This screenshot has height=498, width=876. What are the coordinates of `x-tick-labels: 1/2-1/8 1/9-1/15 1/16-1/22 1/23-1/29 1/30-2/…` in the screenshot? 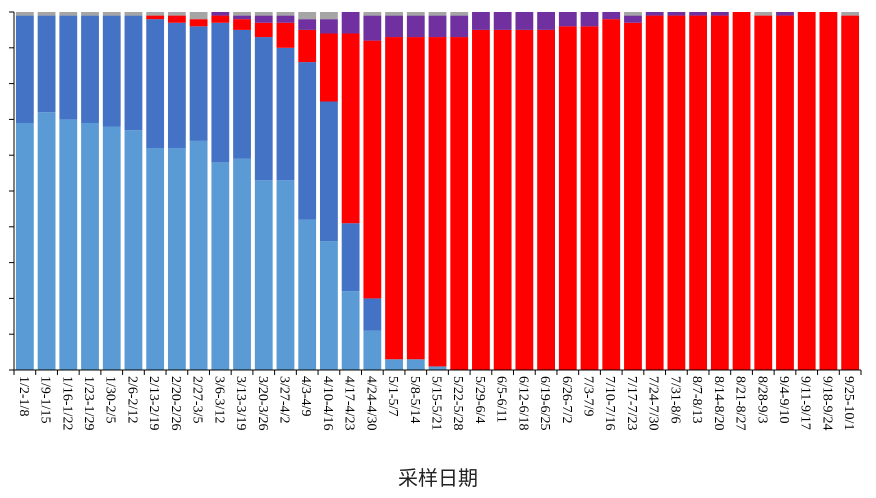 It's located at (436, 403).